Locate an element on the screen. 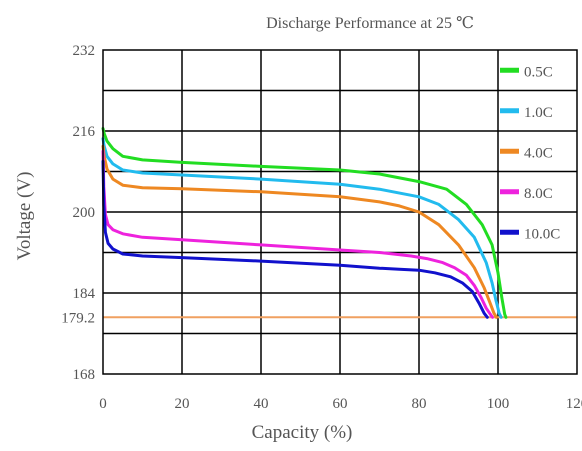 Image resolution: width=582 pixels, height=451 pixels. legend-label: 8.0C is located at coordinates (538, 194).